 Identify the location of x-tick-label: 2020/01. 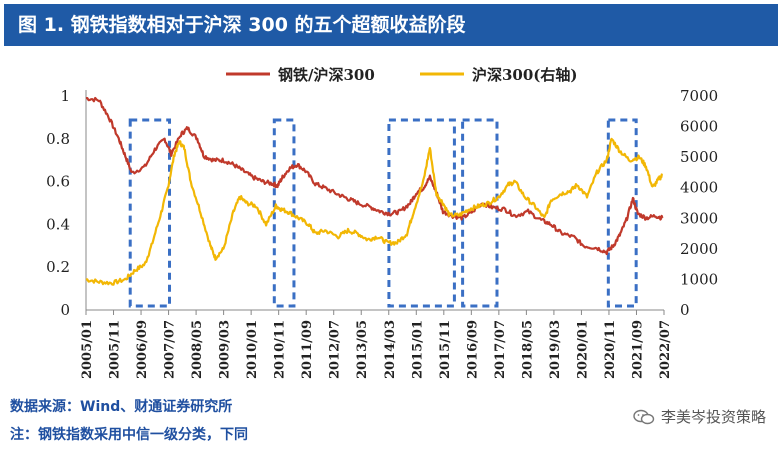
(582, 349).